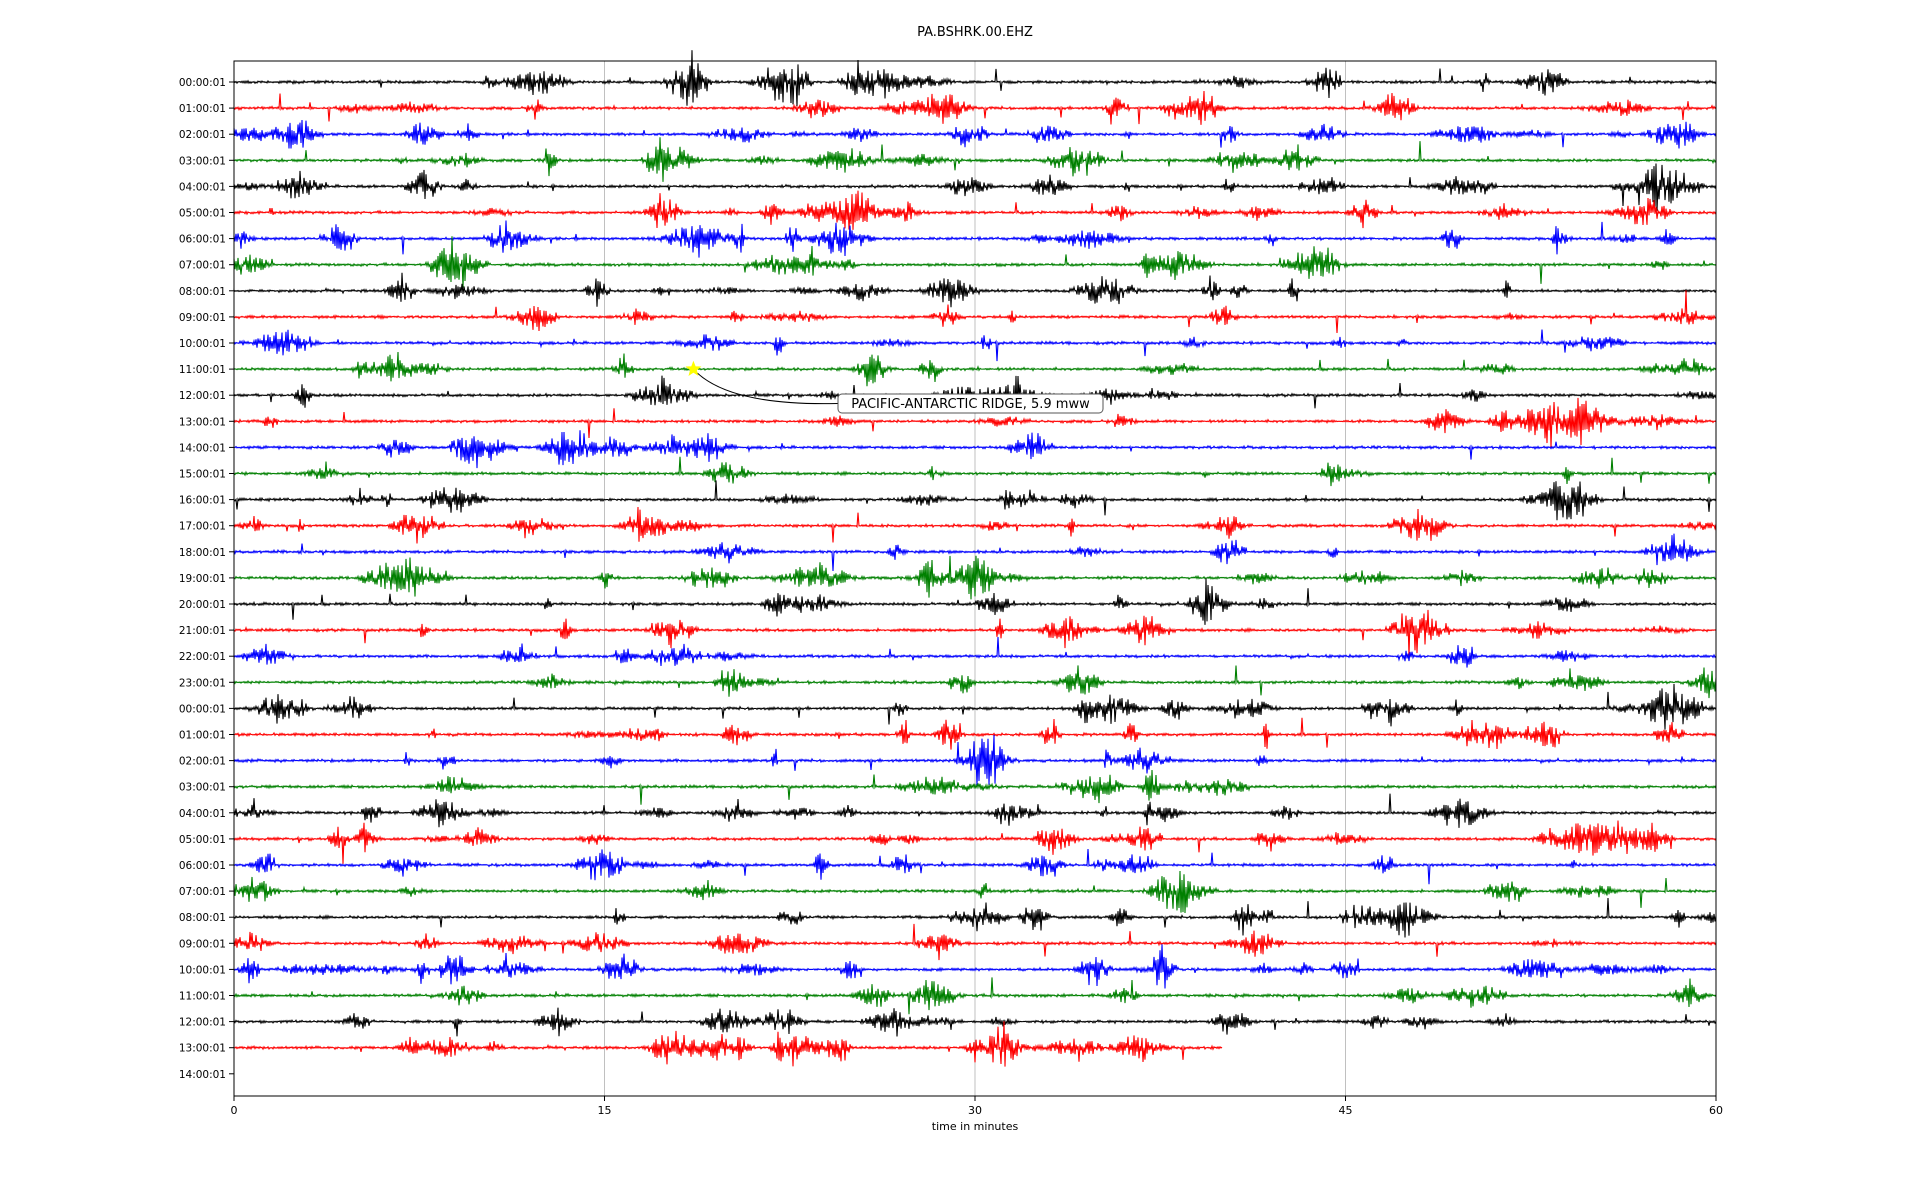 This screenshot has width=1920, height=1204. Describe the element at coordinates (202, 579) in the screenshot. I see `row-label: 19:00:01` at that location.